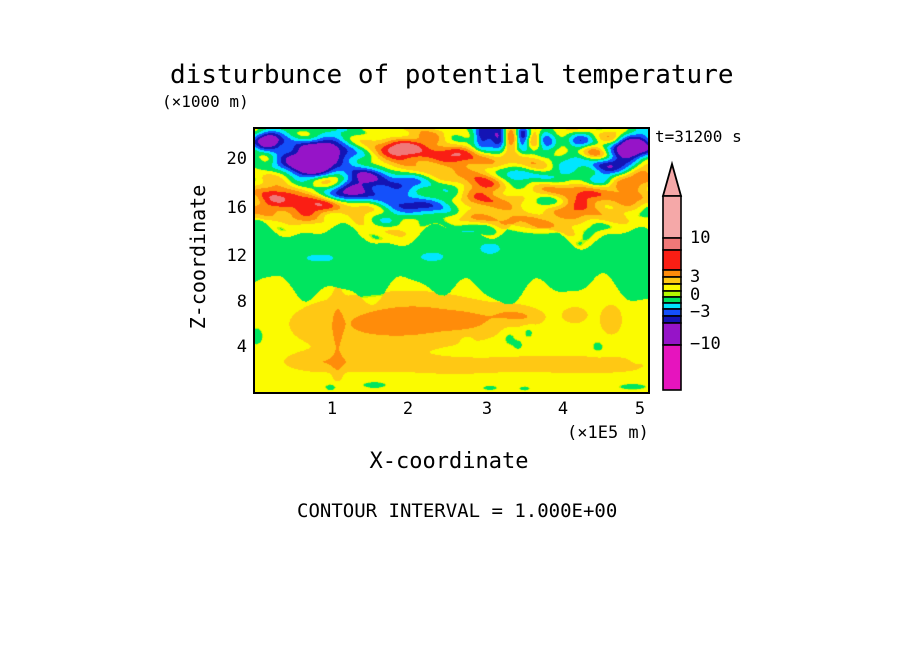 This screenshot has width=904, height=654. Describe the element at coordinates (487, 409) in the screenshot. I see `x-axis-tick-label: 3` at that location.